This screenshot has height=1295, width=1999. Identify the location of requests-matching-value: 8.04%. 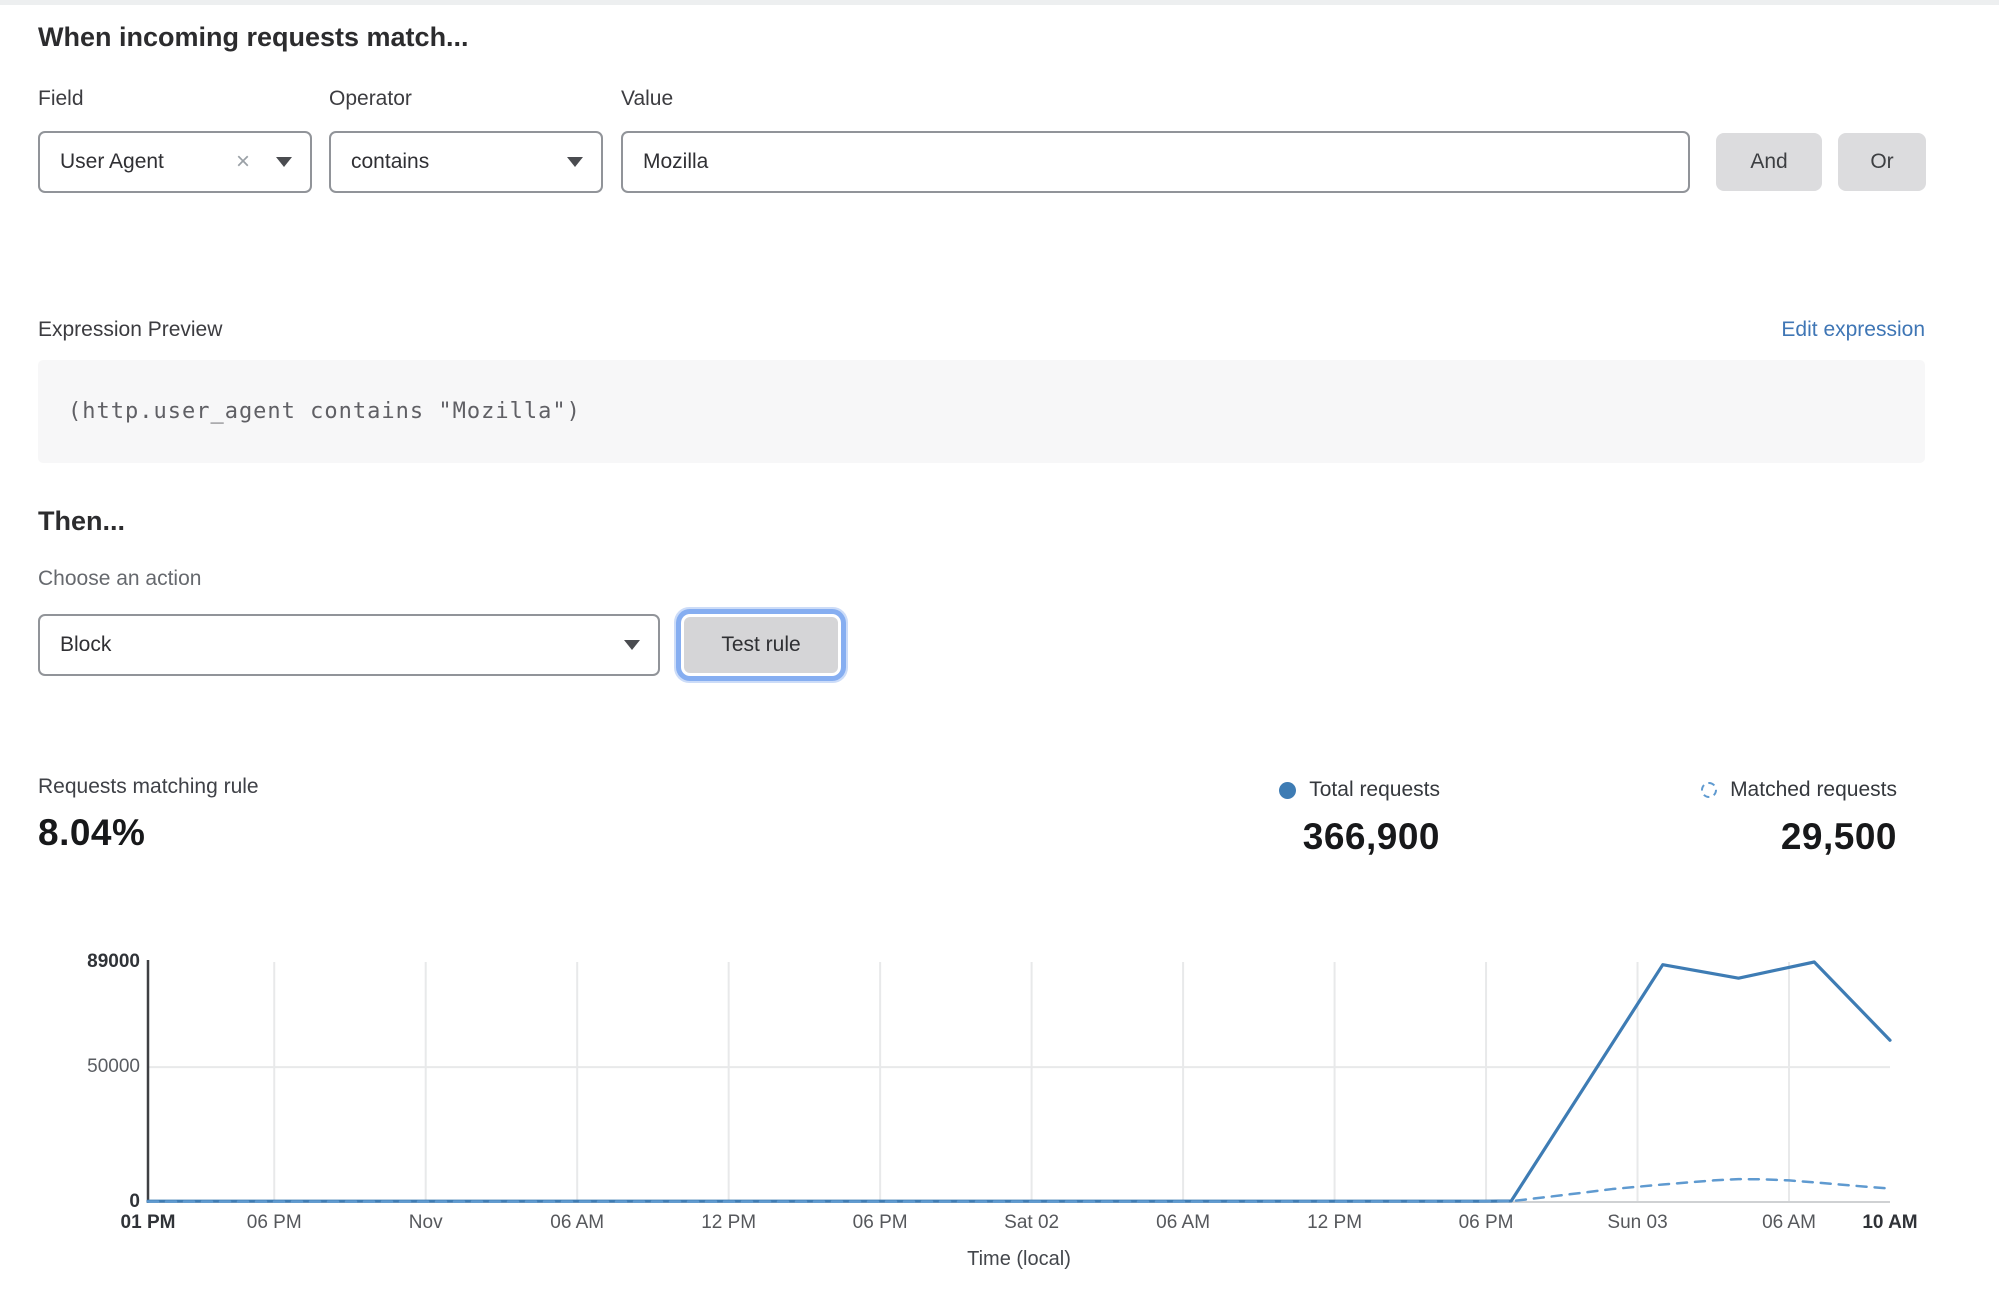
(92, 832).